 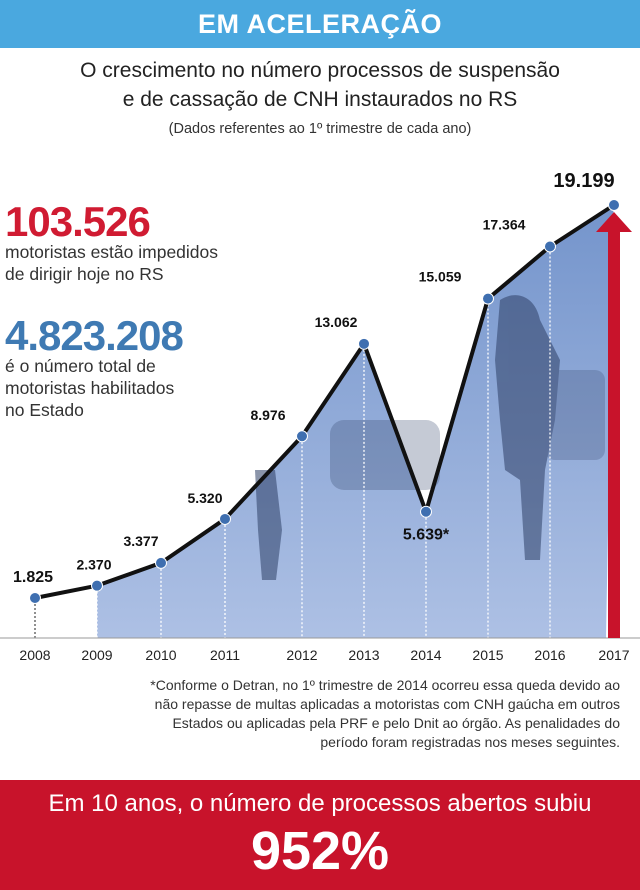 What do you see at coordinates (84, 274) in the screenshot?
I see `blocked-drivers-line2: de dirigir hoje no RS` at bounding box center [84, 274].